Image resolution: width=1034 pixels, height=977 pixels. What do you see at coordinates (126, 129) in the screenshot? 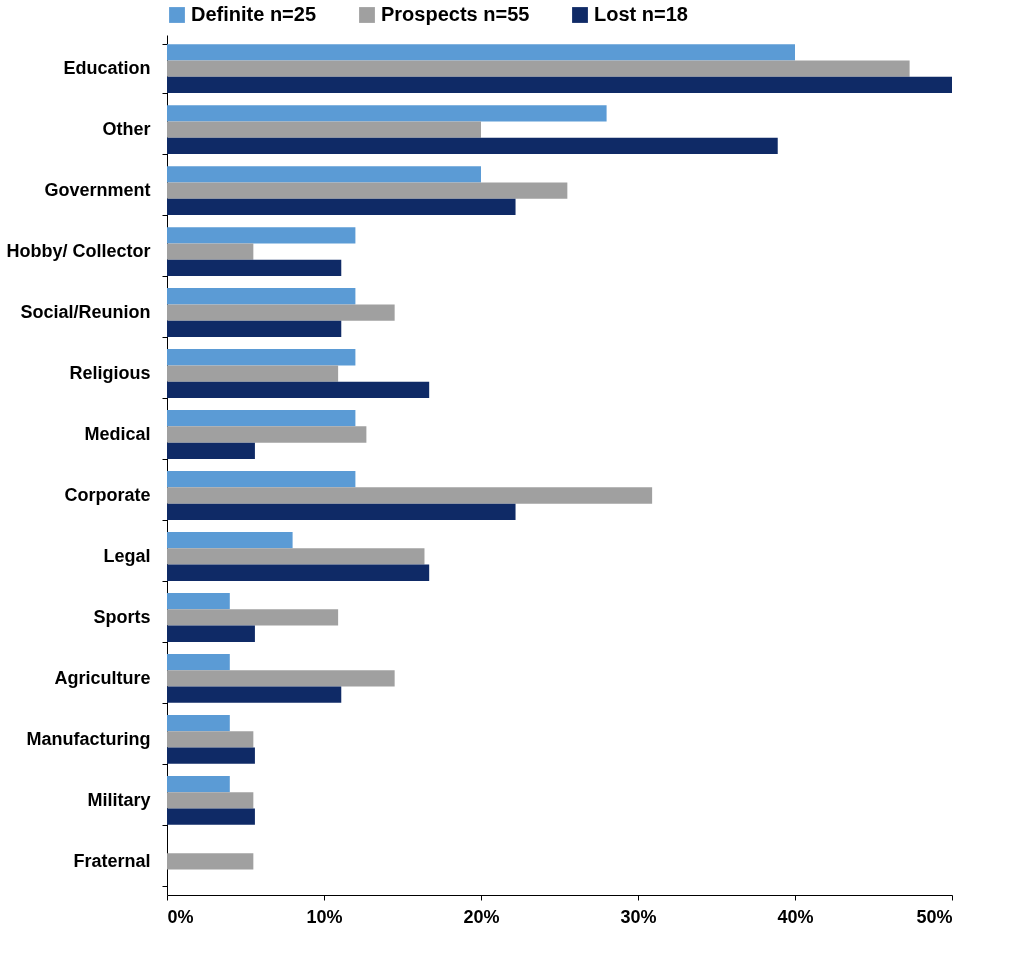
I see `y-tick-label: Other` at bounding box center [126, 129].